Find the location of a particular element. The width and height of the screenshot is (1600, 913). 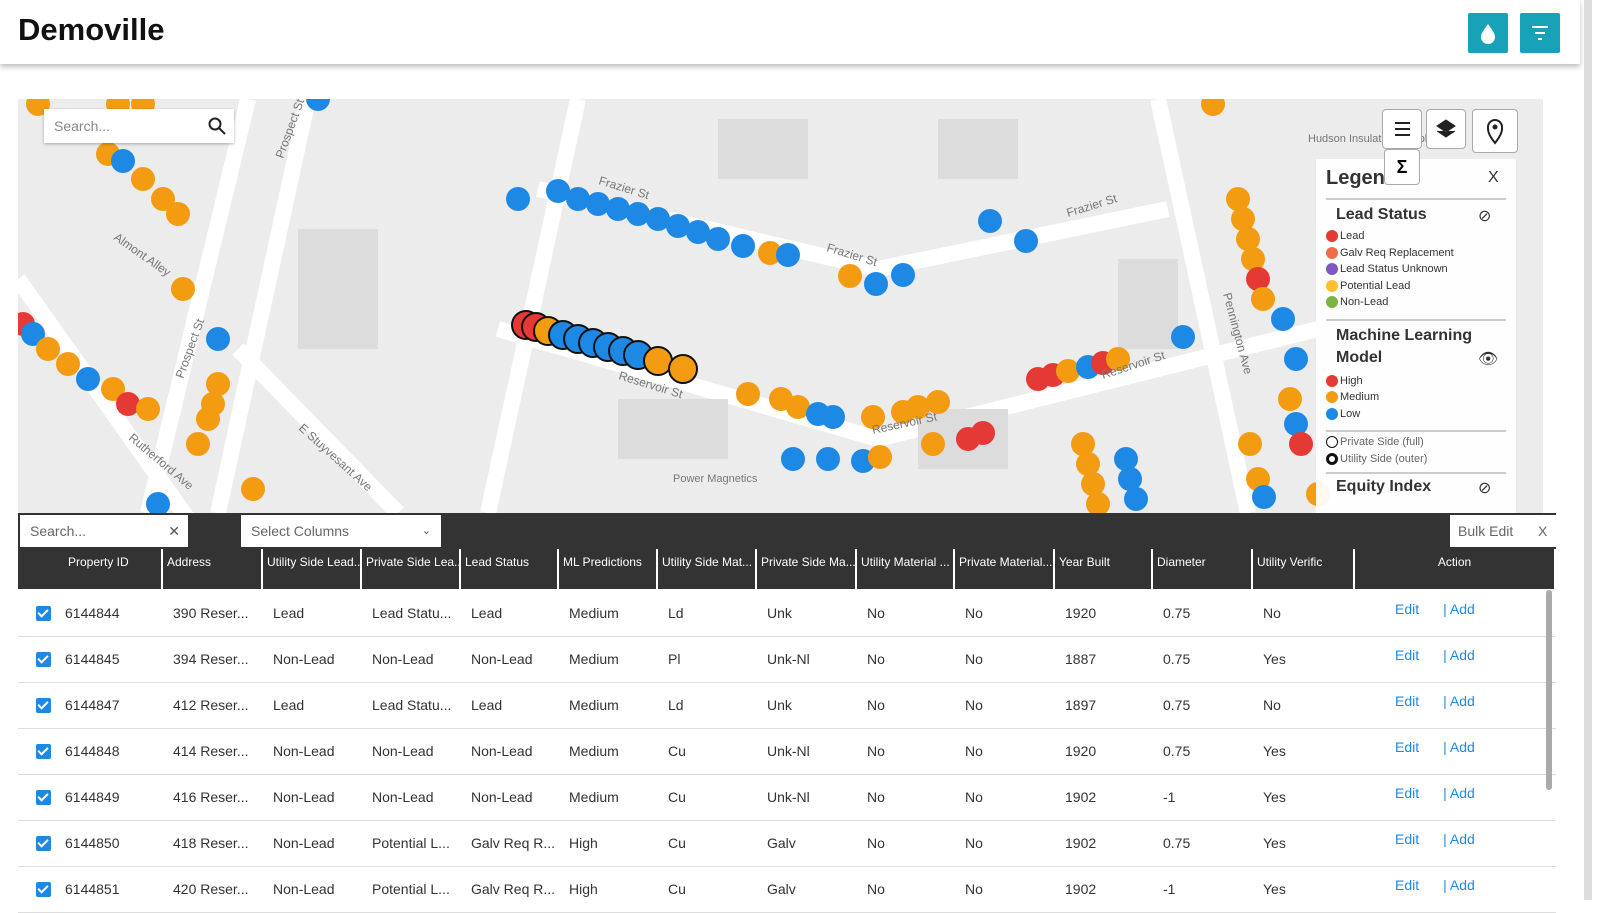

column-header: ML Predictions is located at coordinates (608, 569).